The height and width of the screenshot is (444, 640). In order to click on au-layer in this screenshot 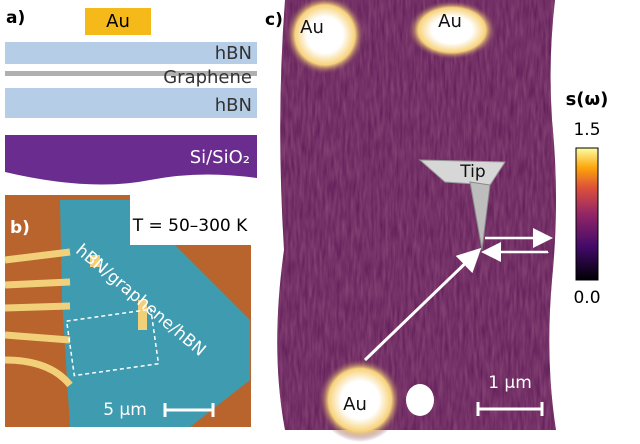, I will do `click(118, 21)`.